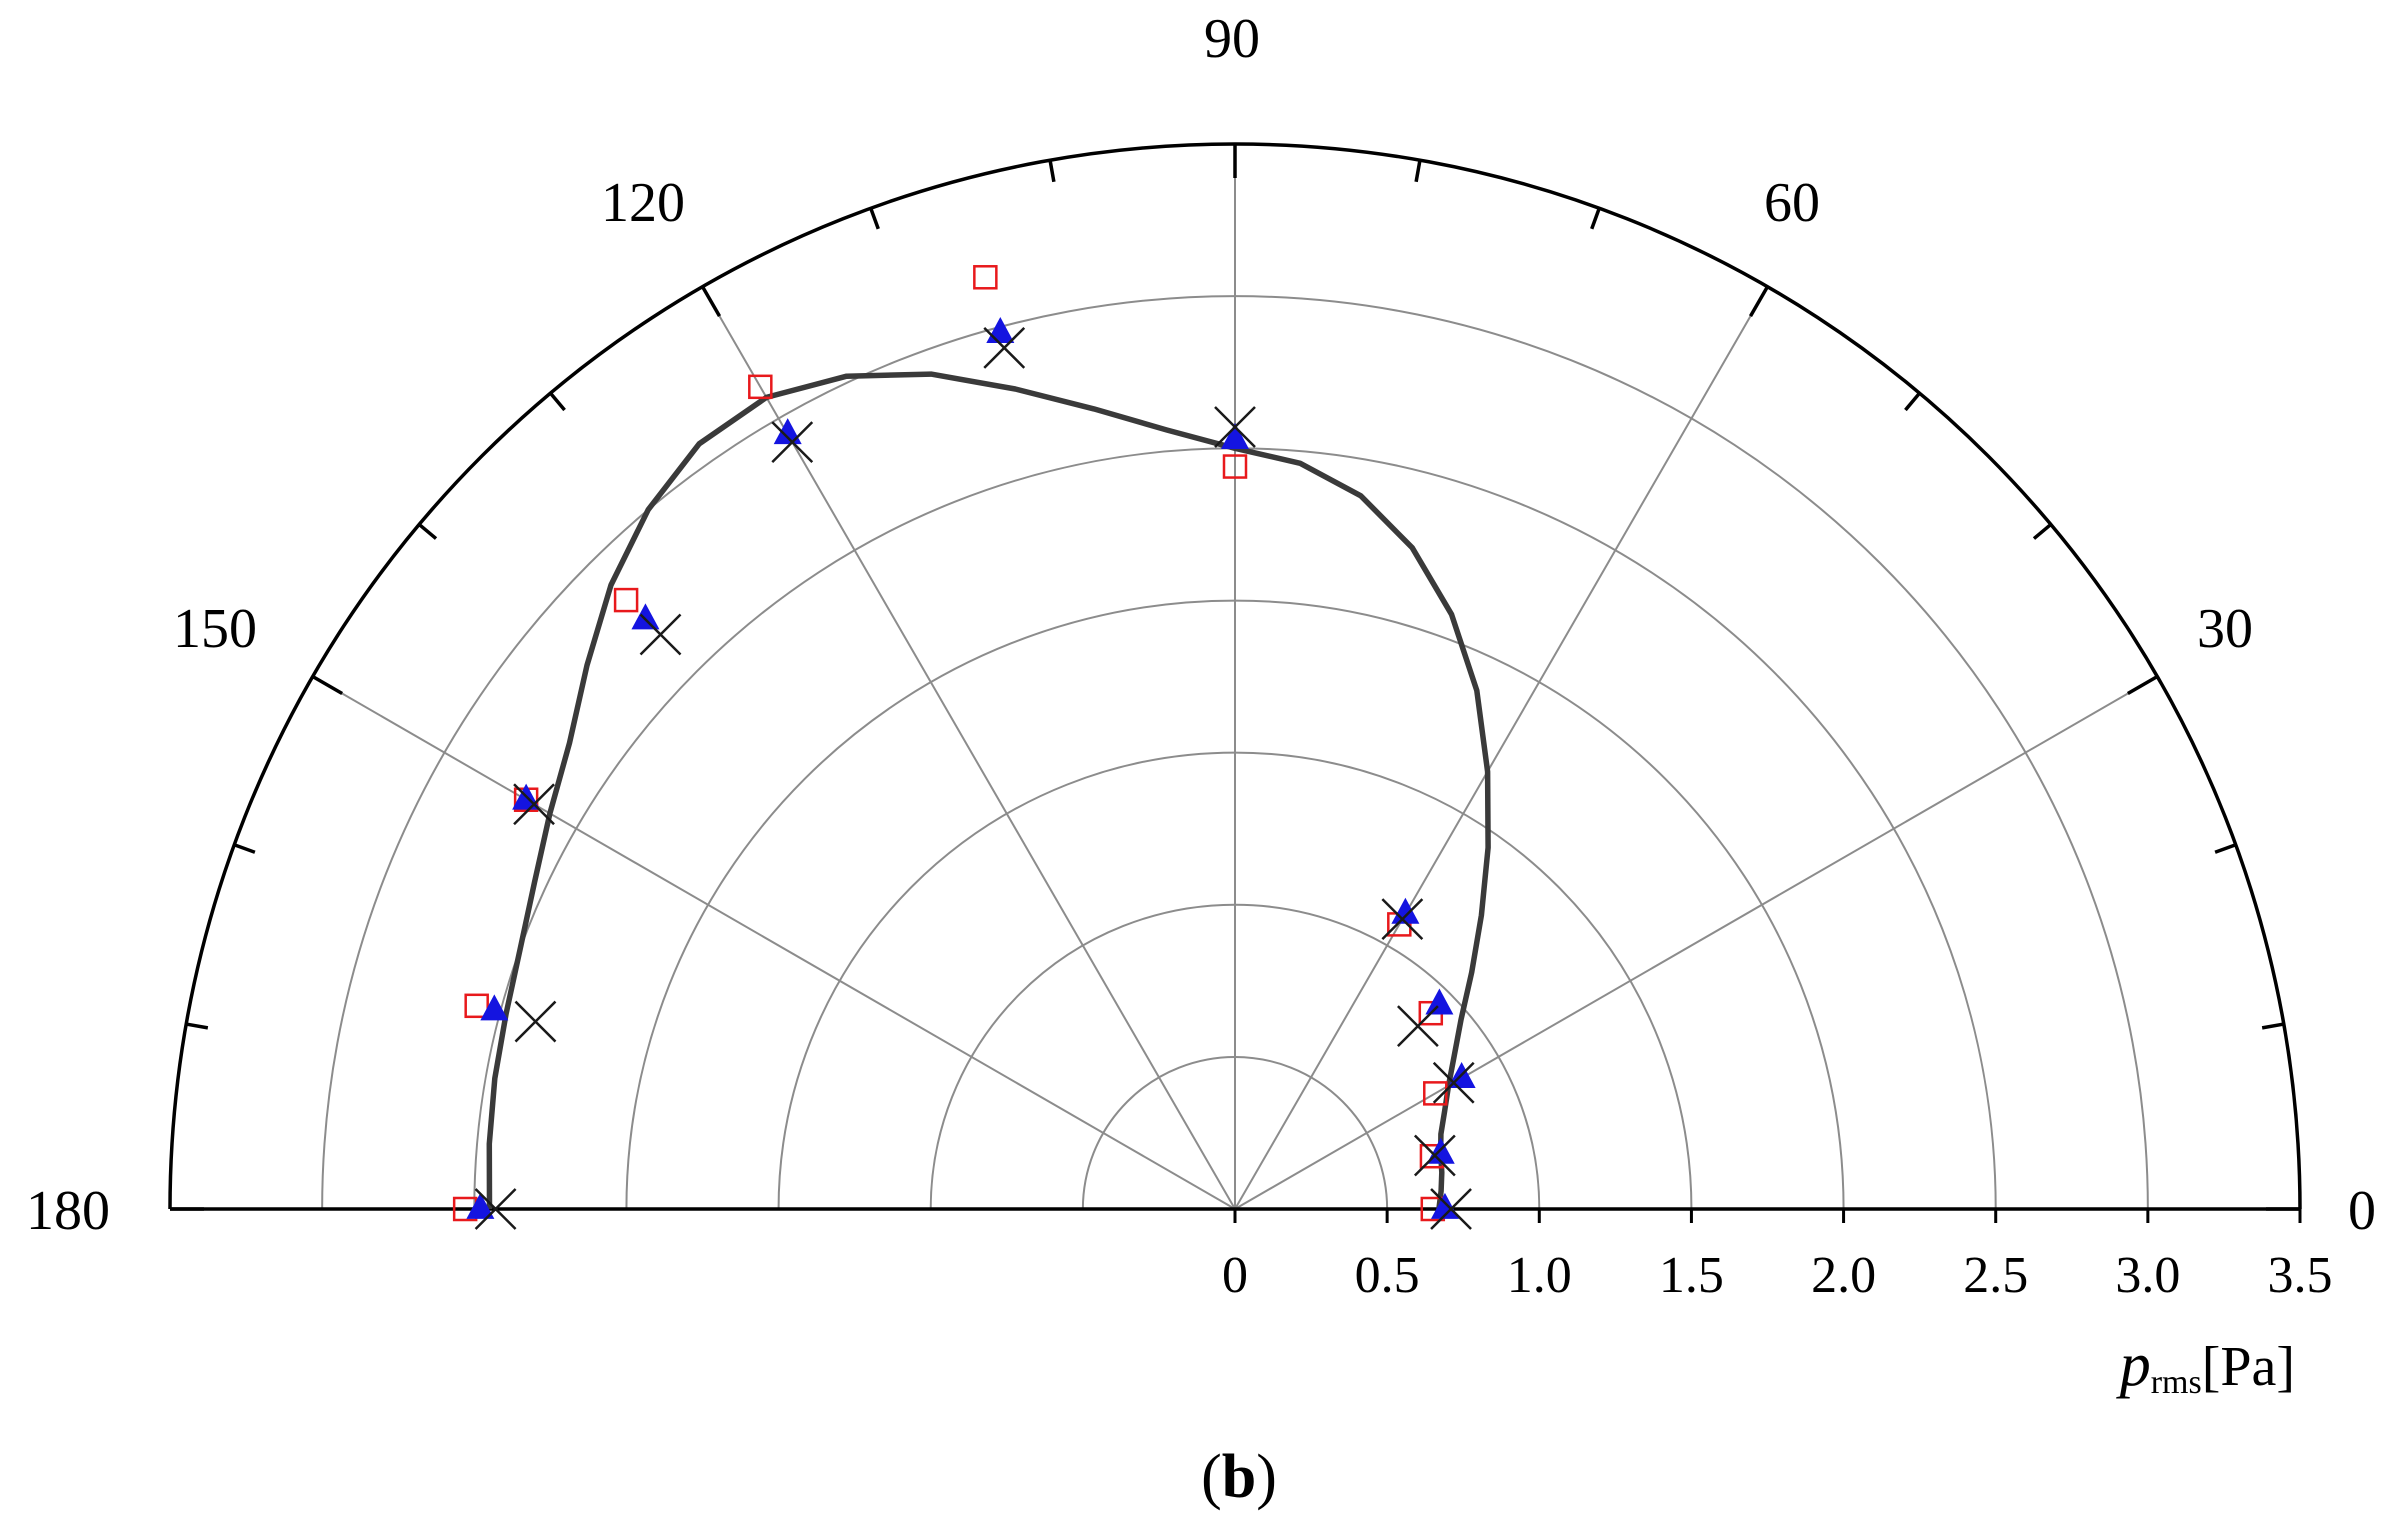 The height and width of the screenshot is (1535, 2387). Describe the element at coordinates (1843, 1275) in the screenshot. I see `radial-tick-label-4: 2.0` at that location.